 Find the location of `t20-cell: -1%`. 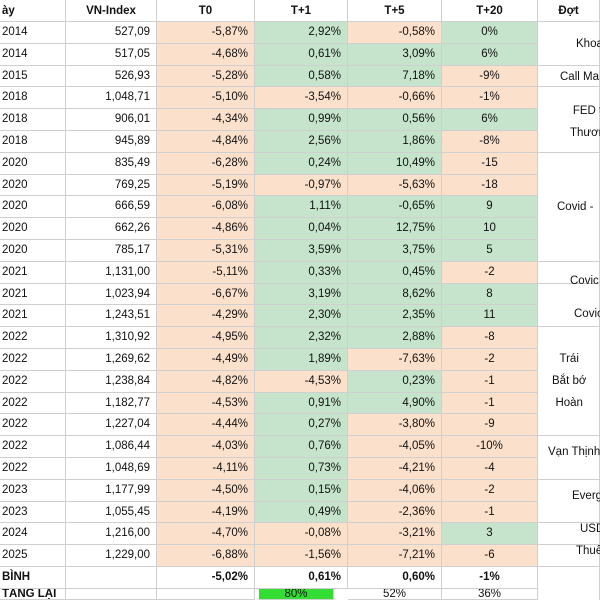

t20-cell: -1% is located at coordinates (490, 98).